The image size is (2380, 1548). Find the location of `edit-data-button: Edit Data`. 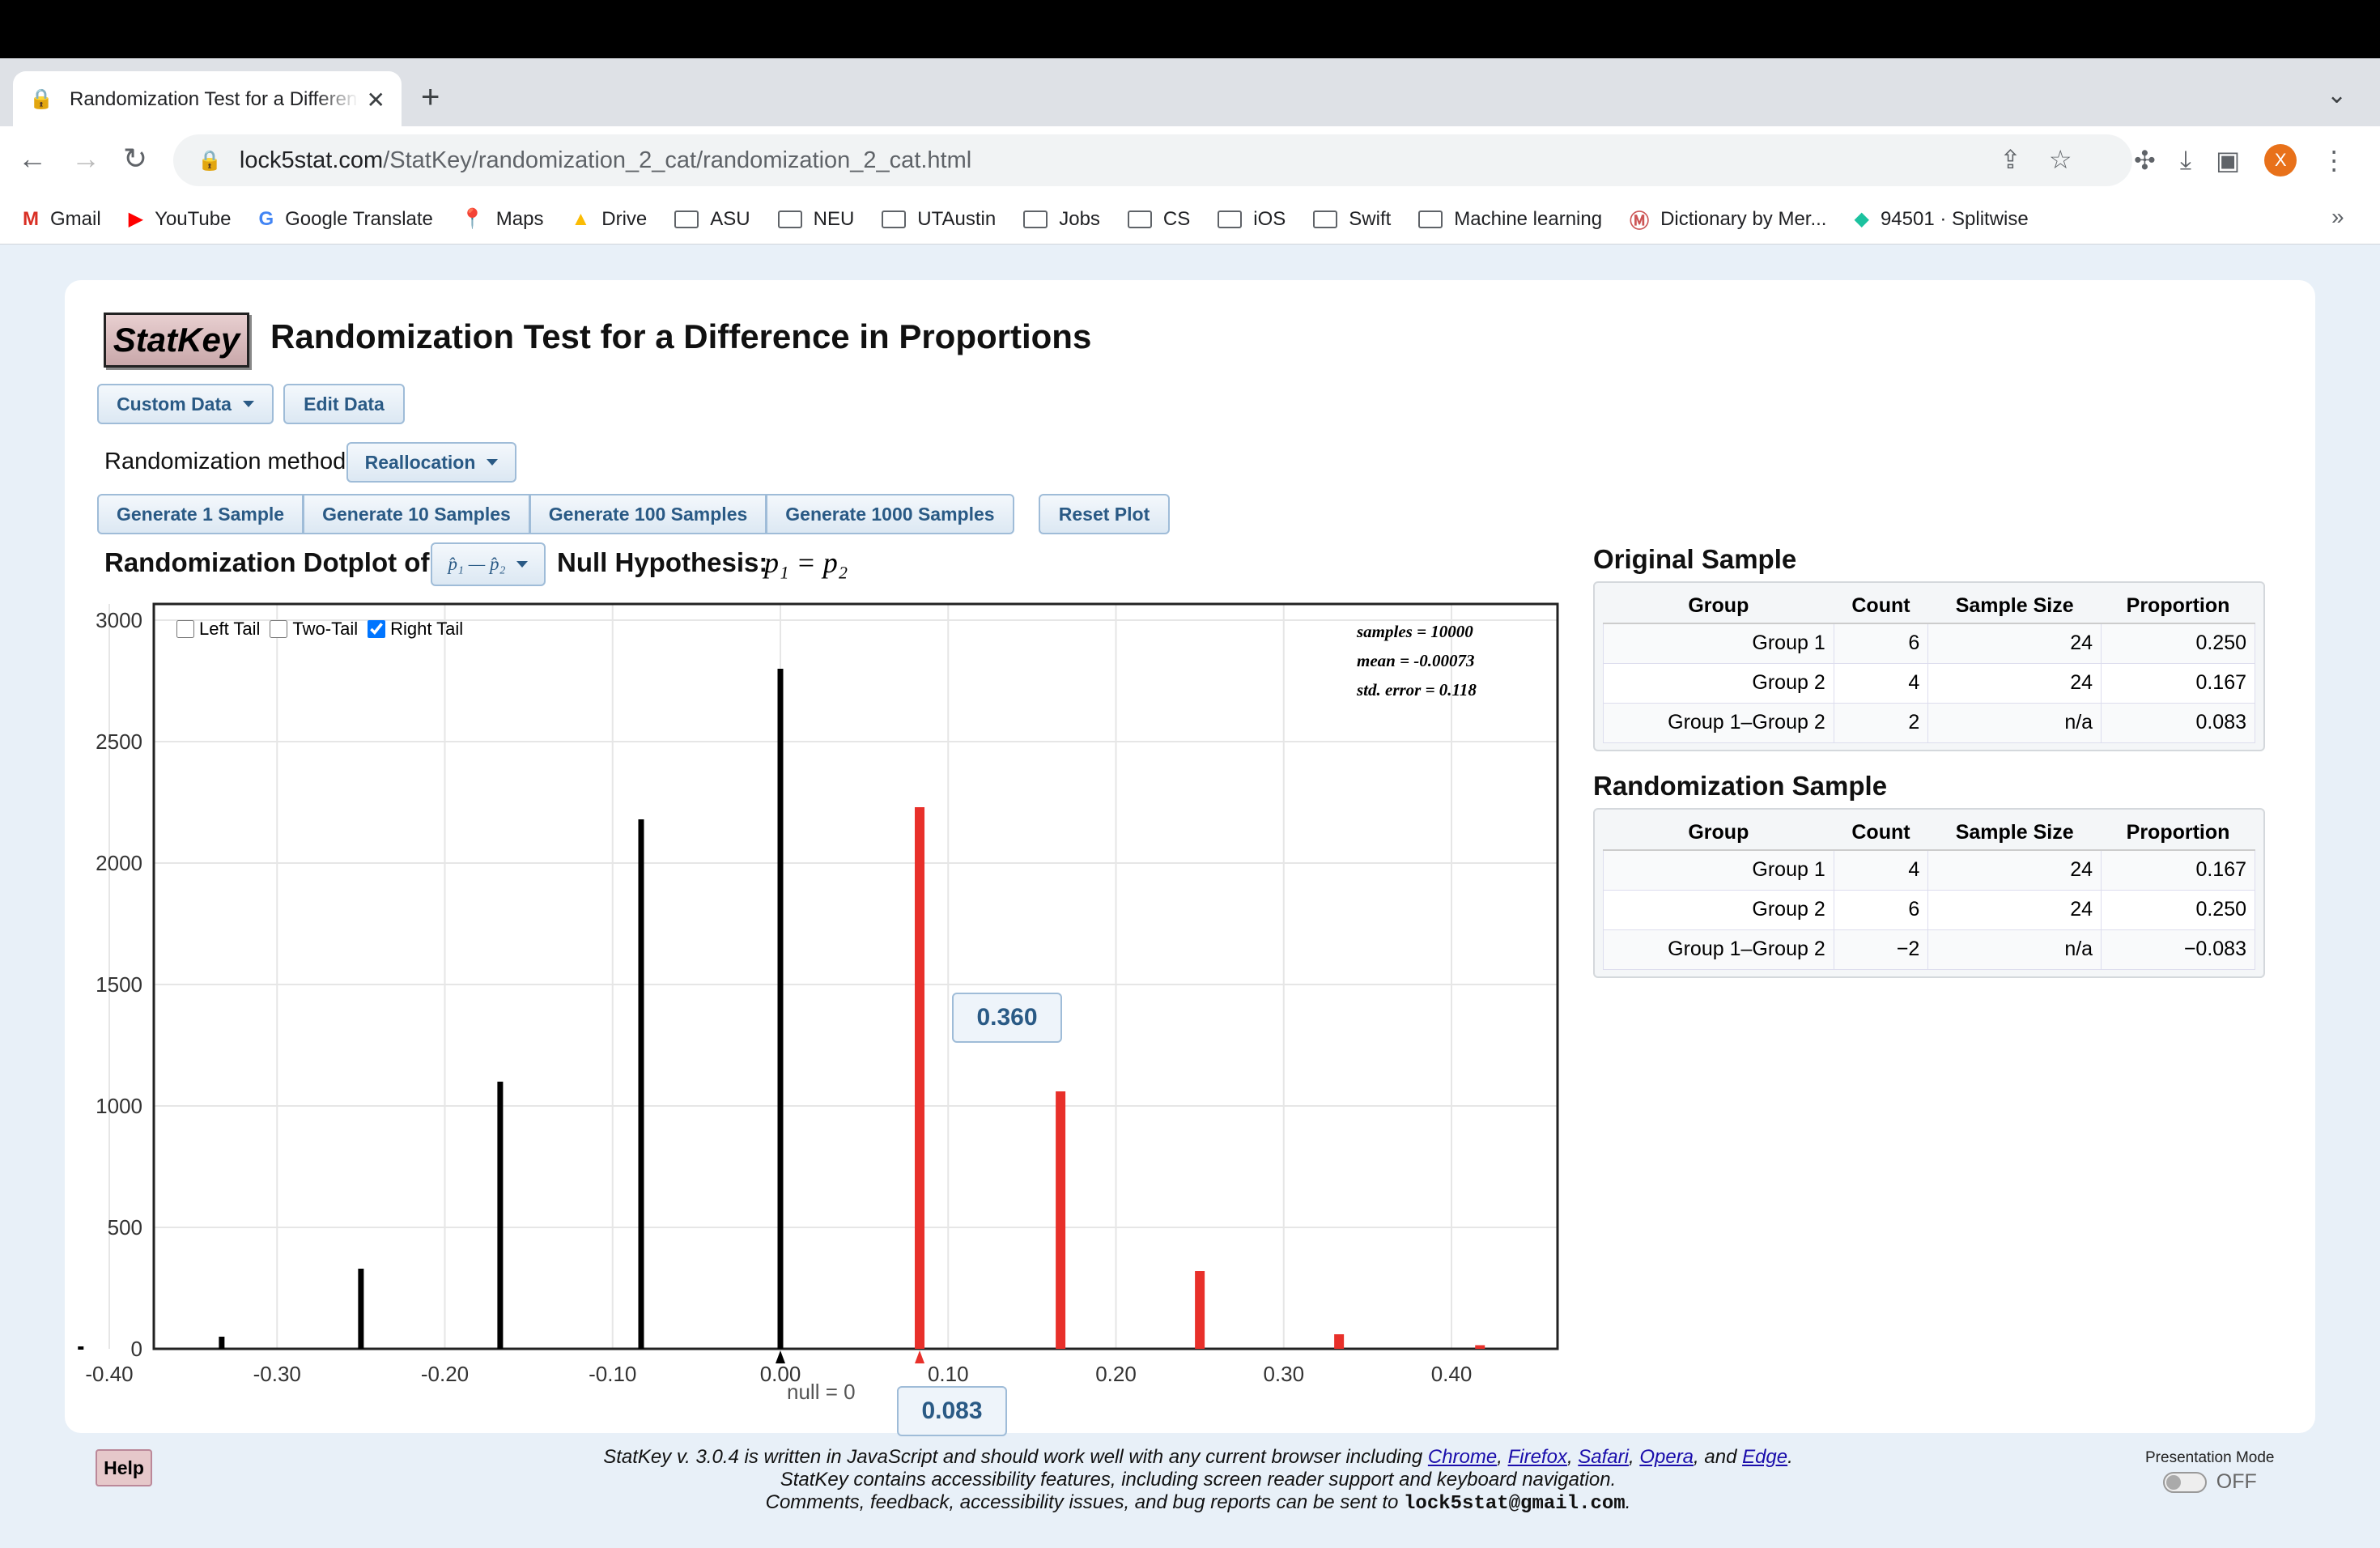

edit-data-button: Edit Data is located at coordinates (344, 404).